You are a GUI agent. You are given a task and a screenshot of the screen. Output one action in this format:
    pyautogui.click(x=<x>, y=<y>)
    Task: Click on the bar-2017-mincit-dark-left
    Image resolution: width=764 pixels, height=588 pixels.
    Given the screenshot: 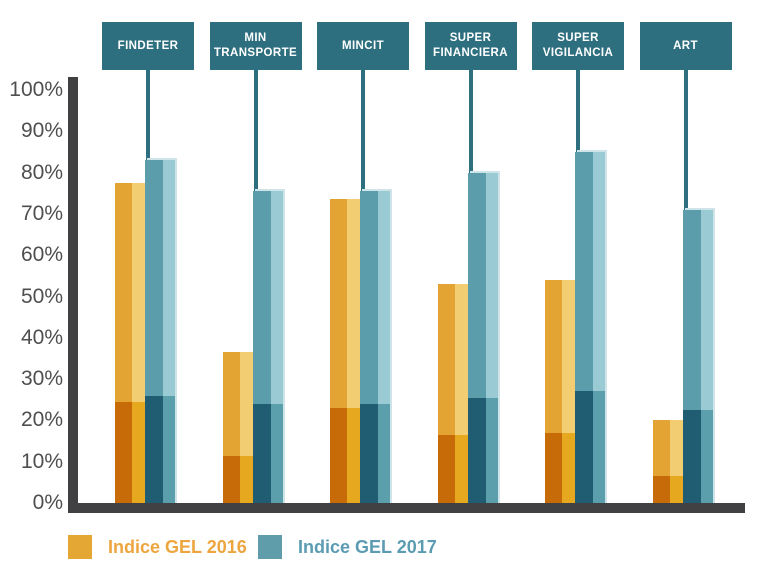 What is the action you would take?
    pyautogui.click(x=369, y=453)
    